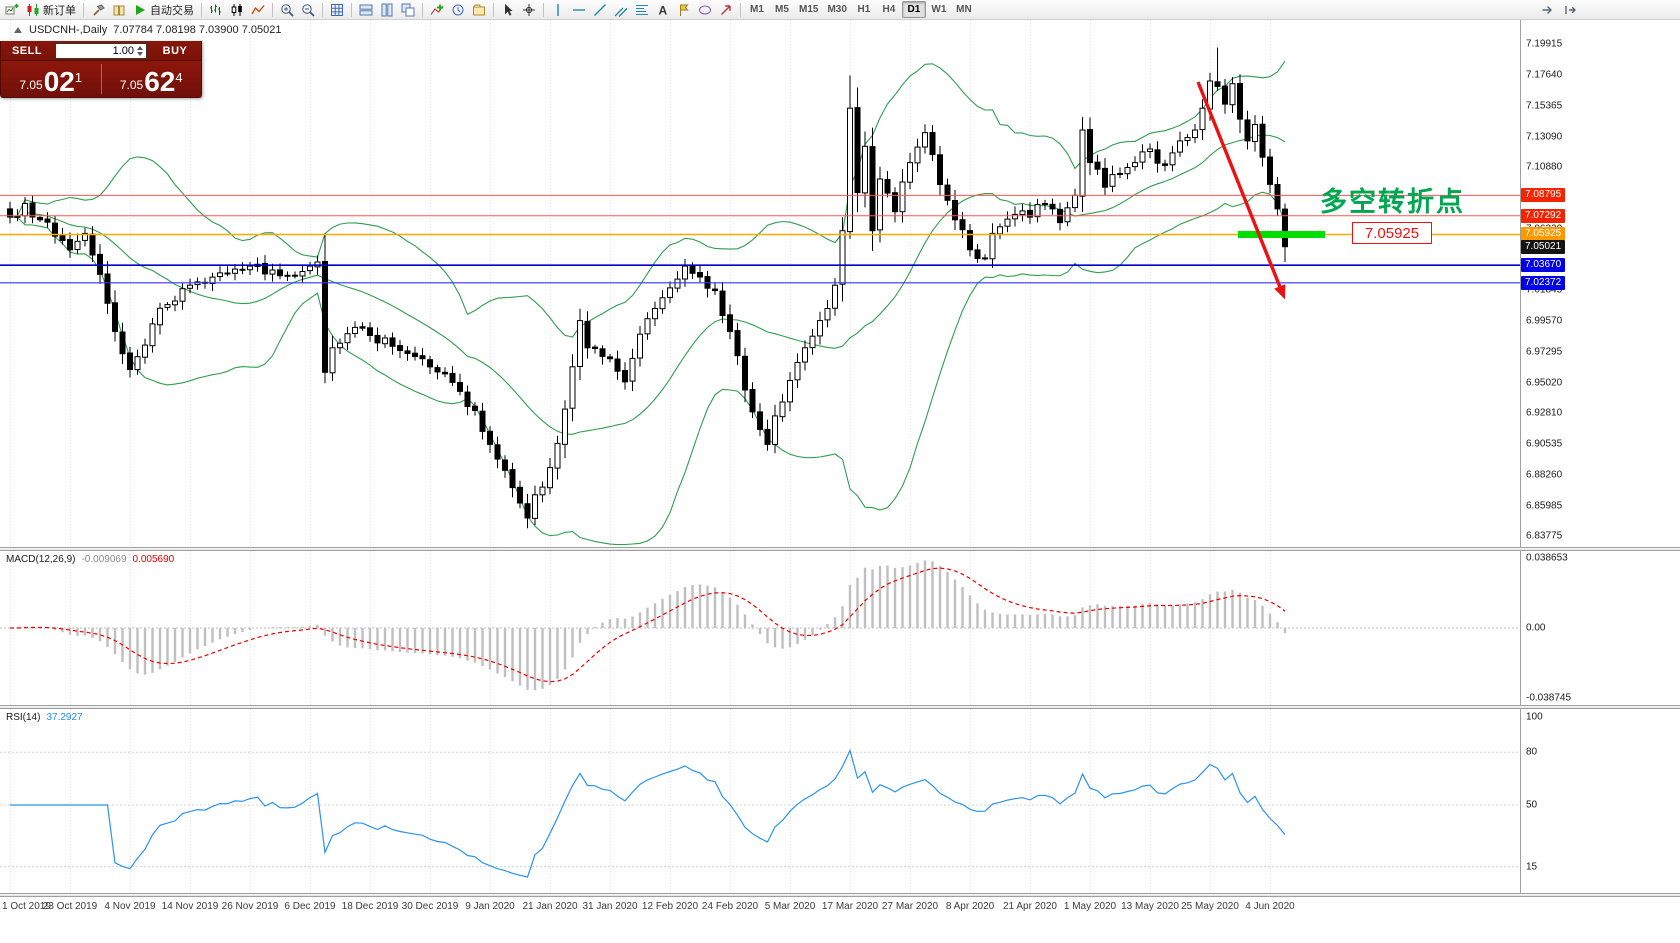 Image resolution: width=1680 pixels, height=943 pixels. I want to click on support-highlight-segment, so click(1281, 234).